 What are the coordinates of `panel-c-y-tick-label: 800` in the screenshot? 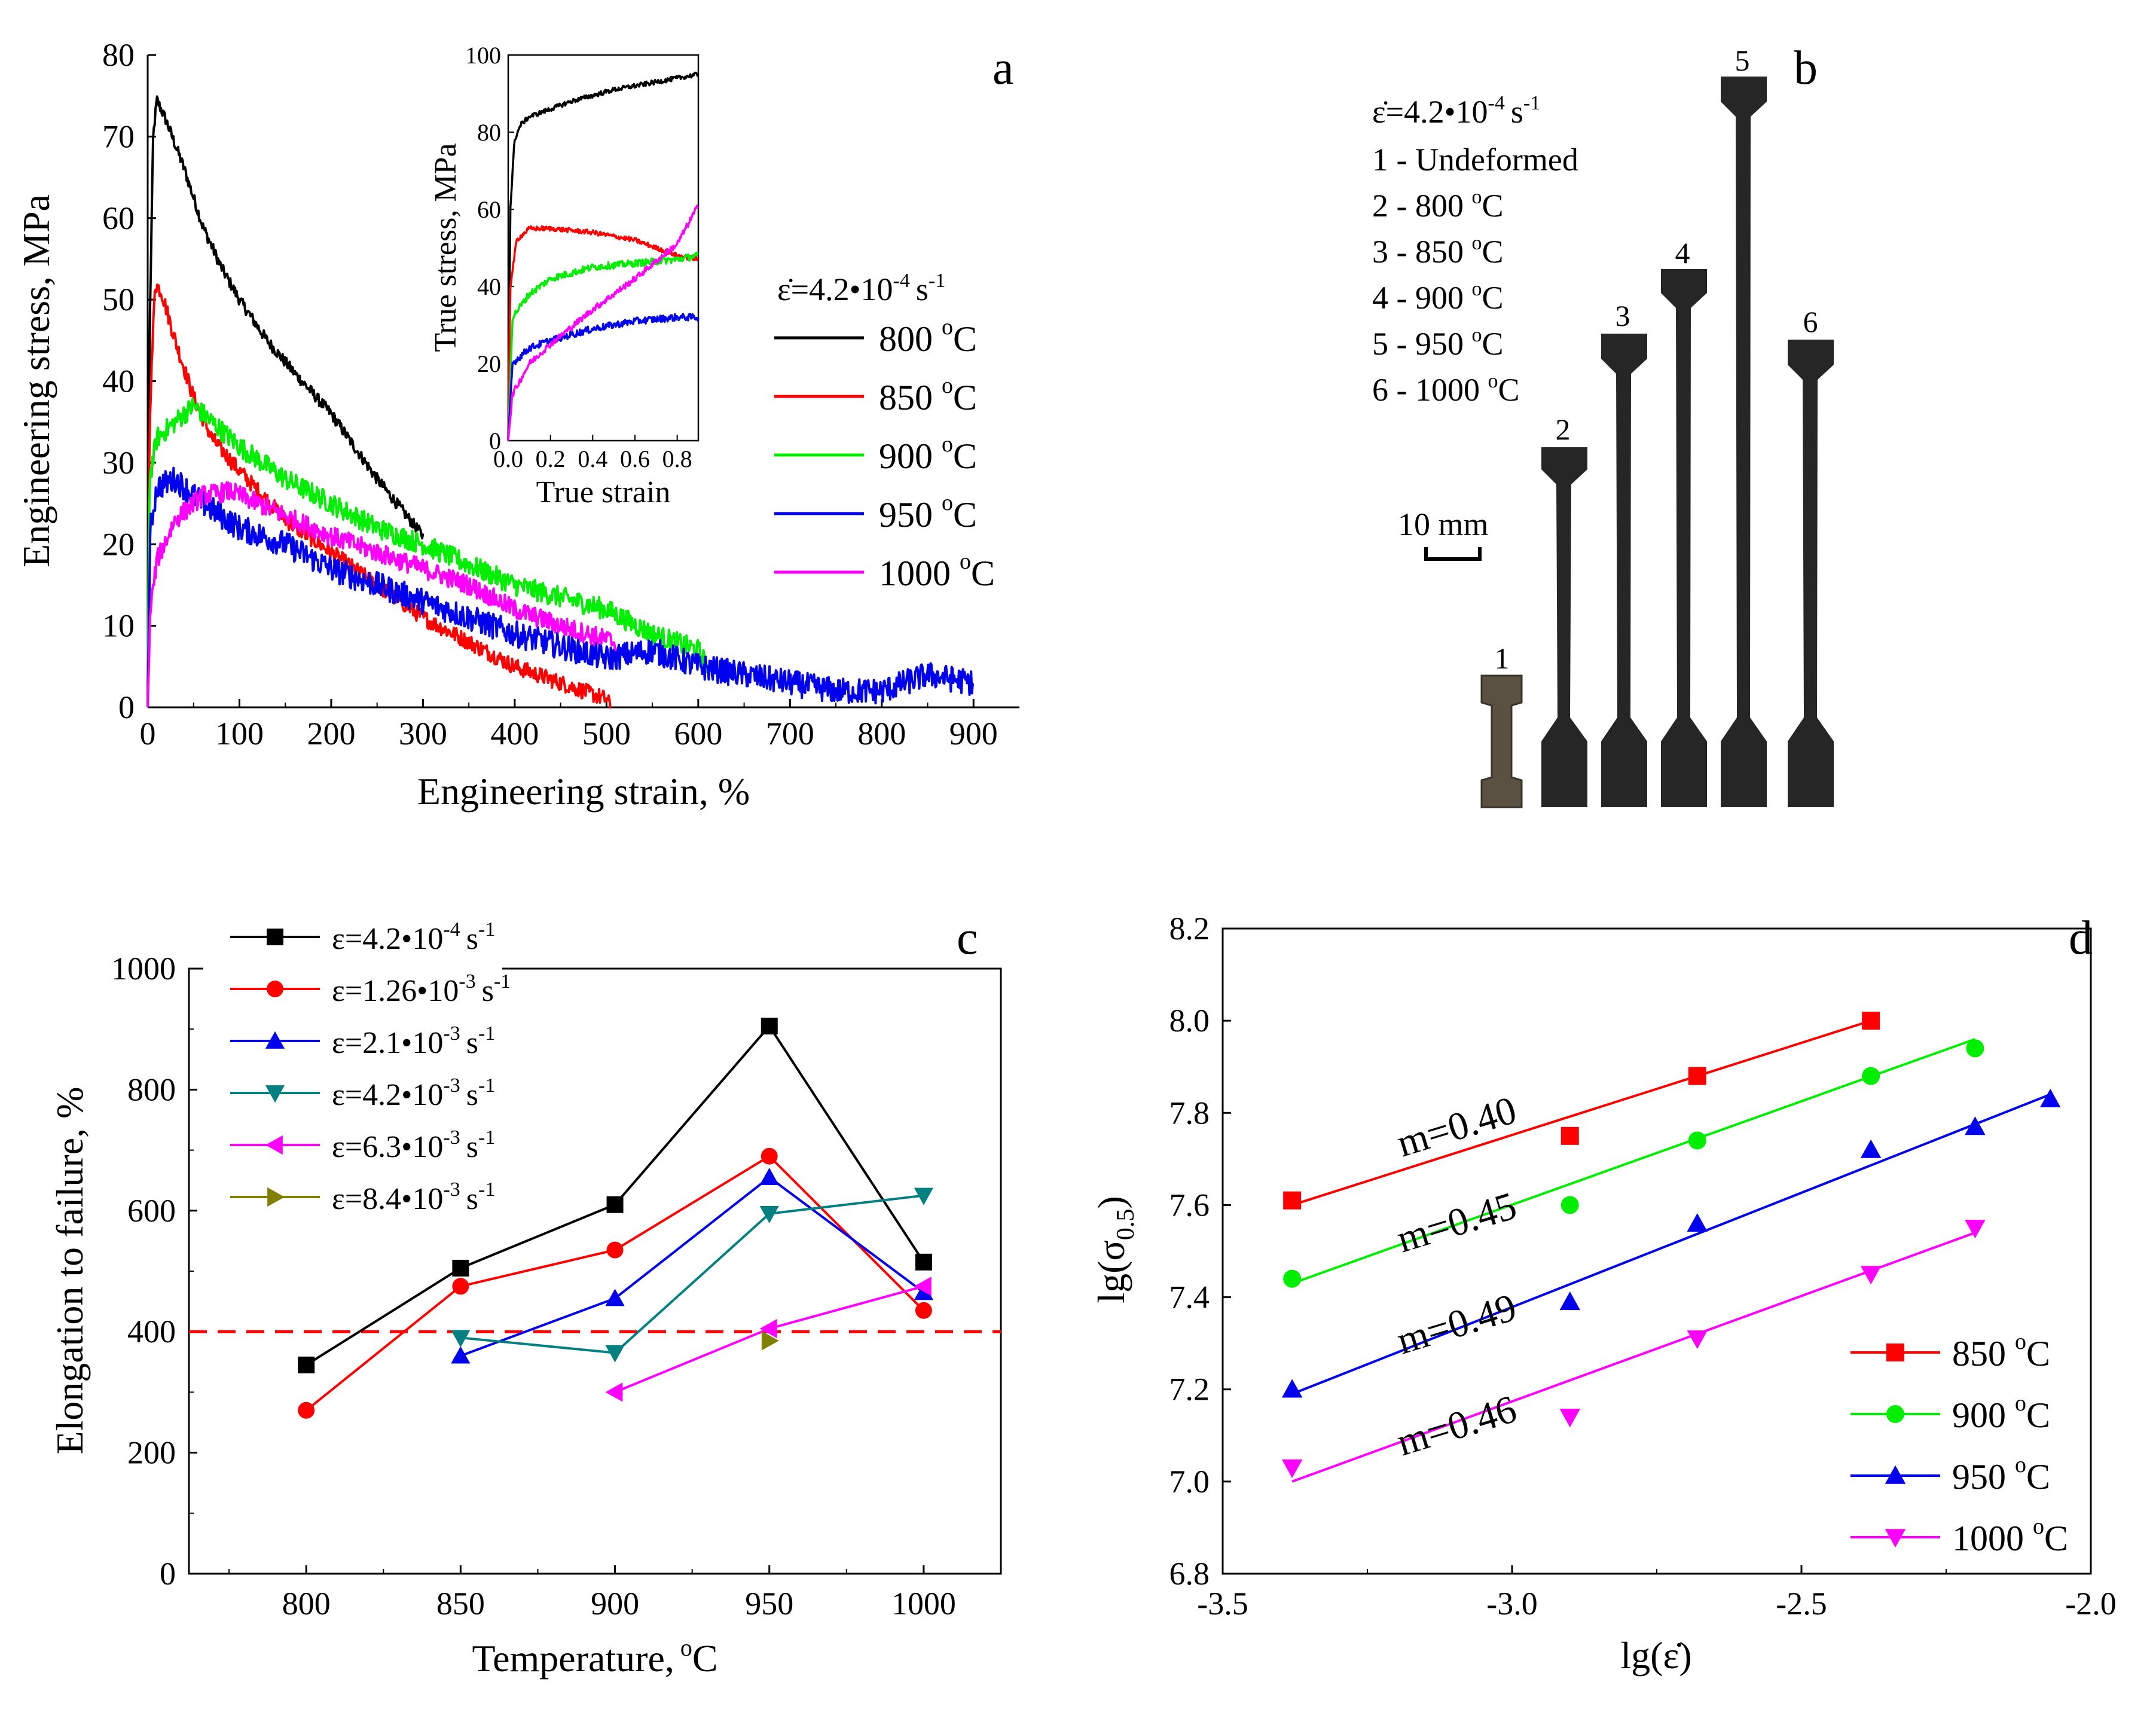 It's located at (151, 1089).